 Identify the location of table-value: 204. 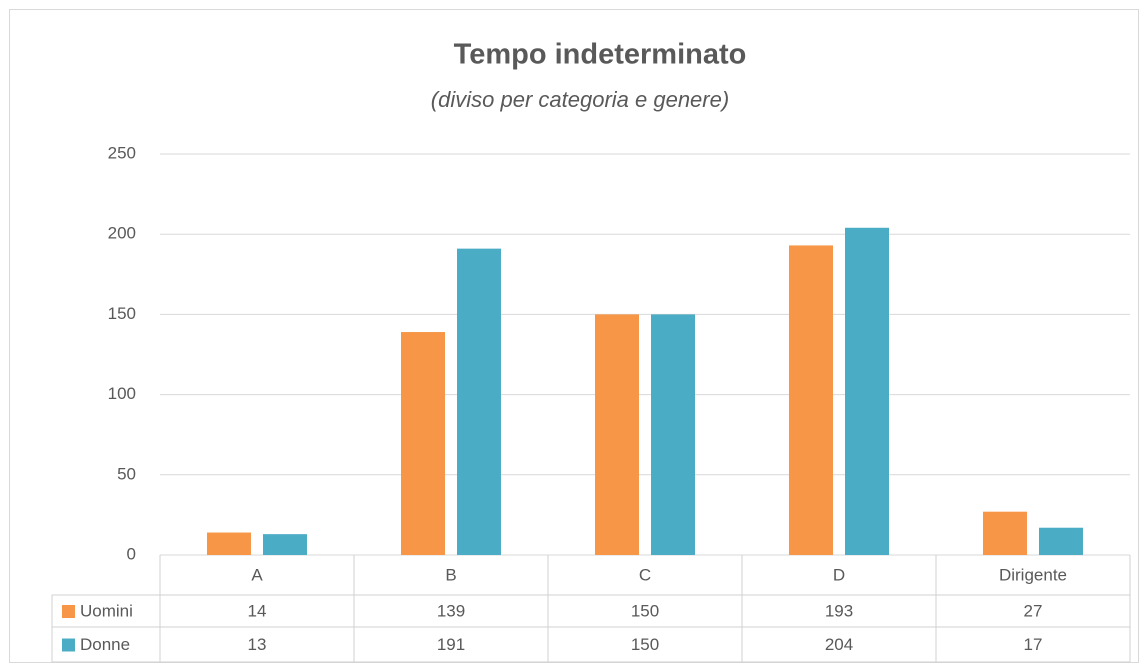
(839, 644).